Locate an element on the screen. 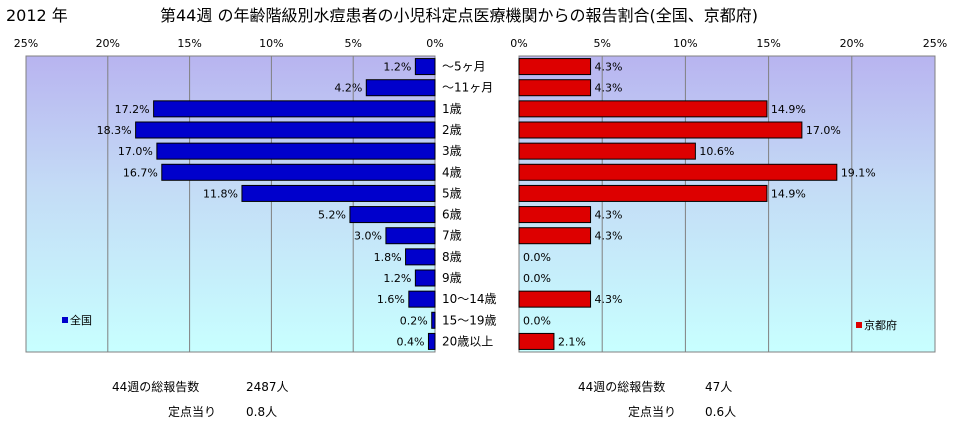 The width and height of the screenshot is (968, 424). national-legend-label: 全国 is located at coordinates (81, 320).